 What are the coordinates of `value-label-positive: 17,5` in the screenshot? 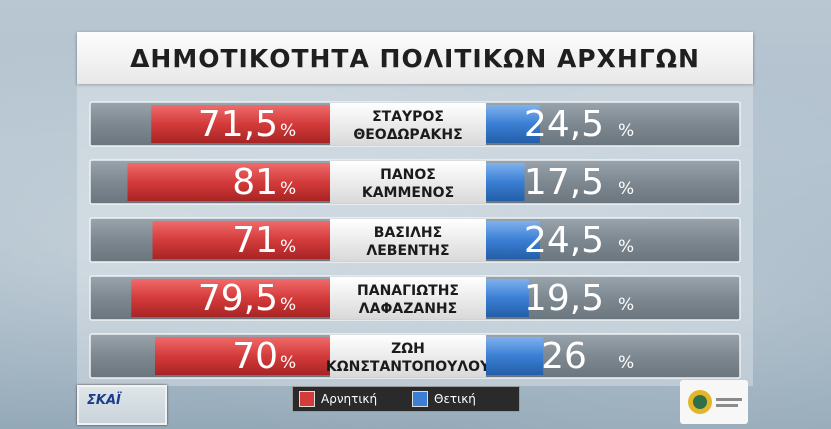 It's located at (564, 182).